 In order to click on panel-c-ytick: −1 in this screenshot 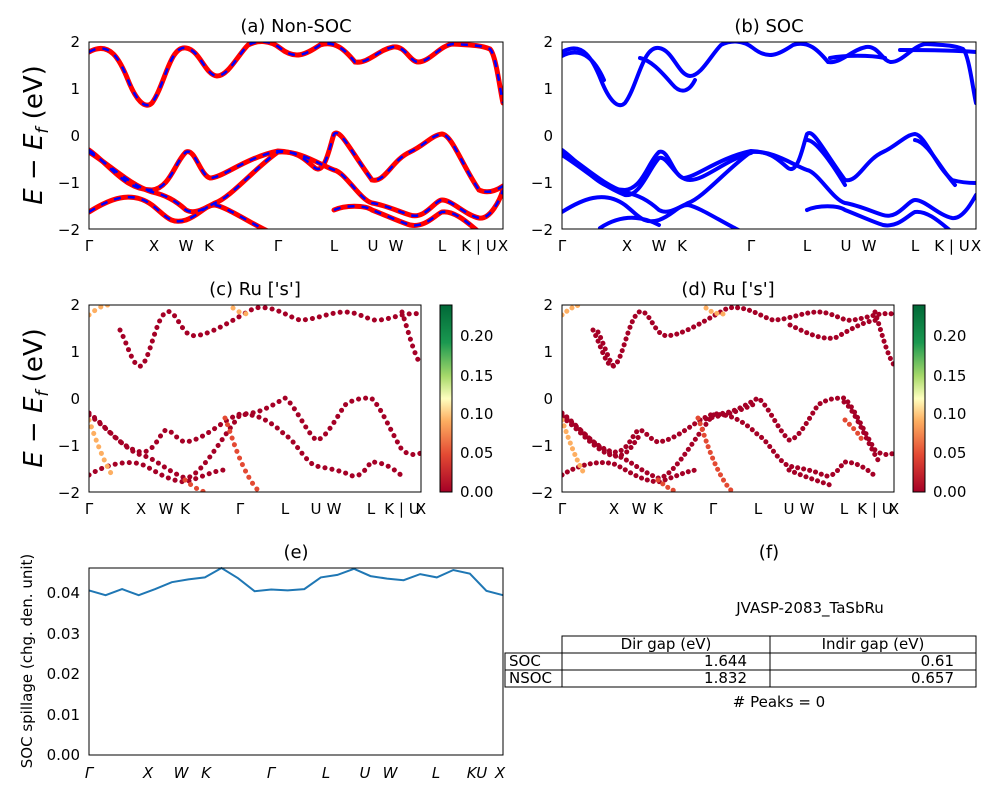, I will do `click(69, 446)`.